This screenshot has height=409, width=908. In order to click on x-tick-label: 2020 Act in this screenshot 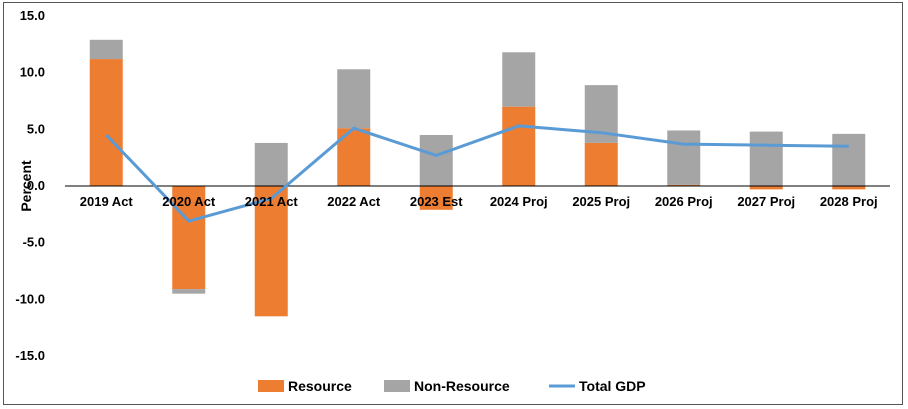, I will do `click(189, 201)`.